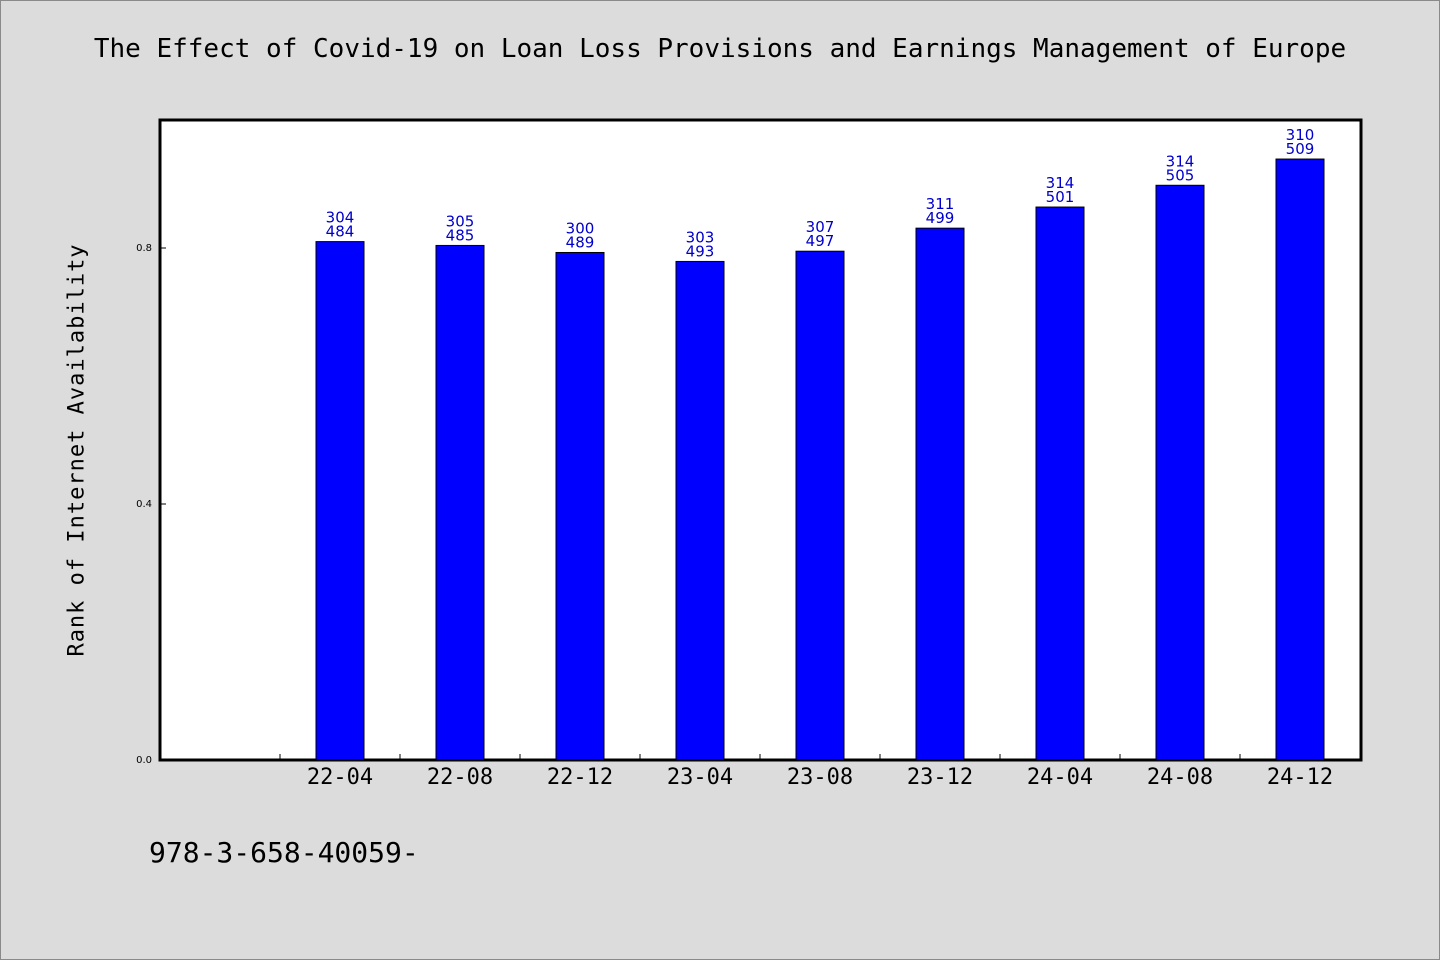 Image resolution: width=1440 pixels, height=960 pixels. I want to click on bar-annotation-top: 300, so click(580, 228).